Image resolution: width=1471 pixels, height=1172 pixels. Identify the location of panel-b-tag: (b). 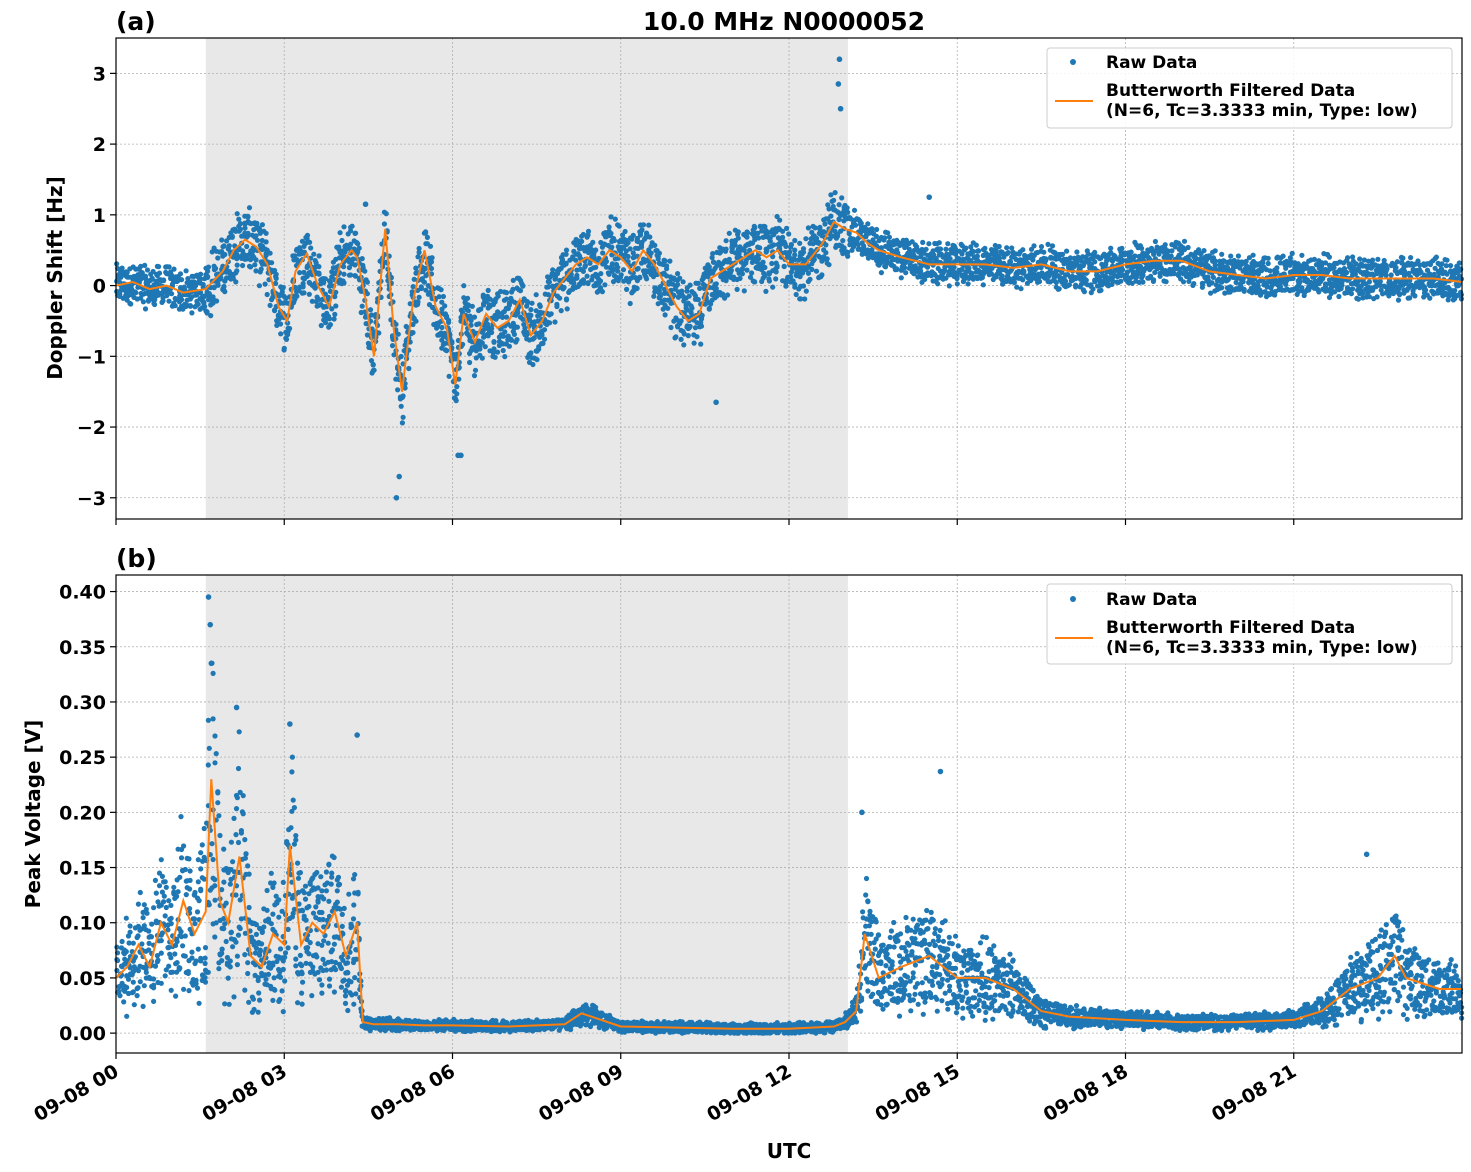
(136, 558).